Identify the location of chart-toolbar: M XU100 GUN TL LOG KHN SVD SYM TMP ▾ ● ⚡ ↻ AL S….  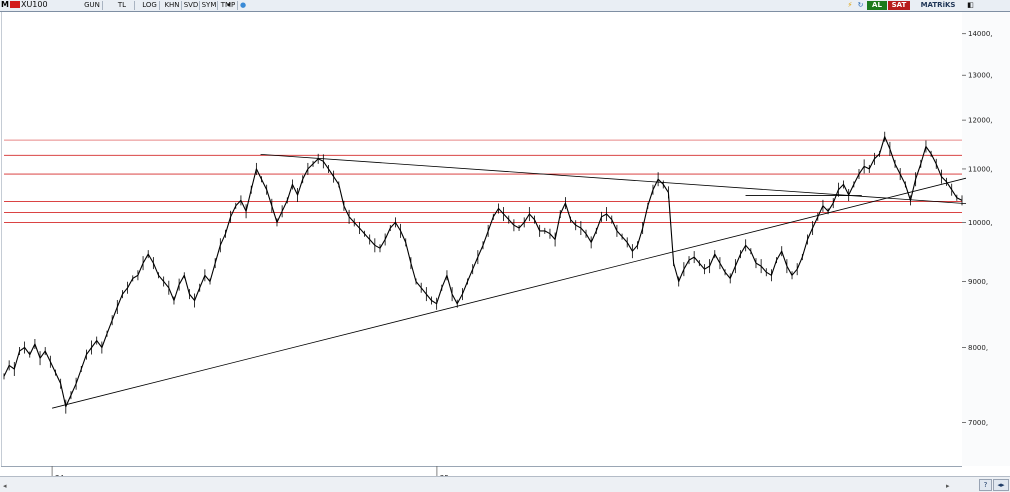
(505, 6).